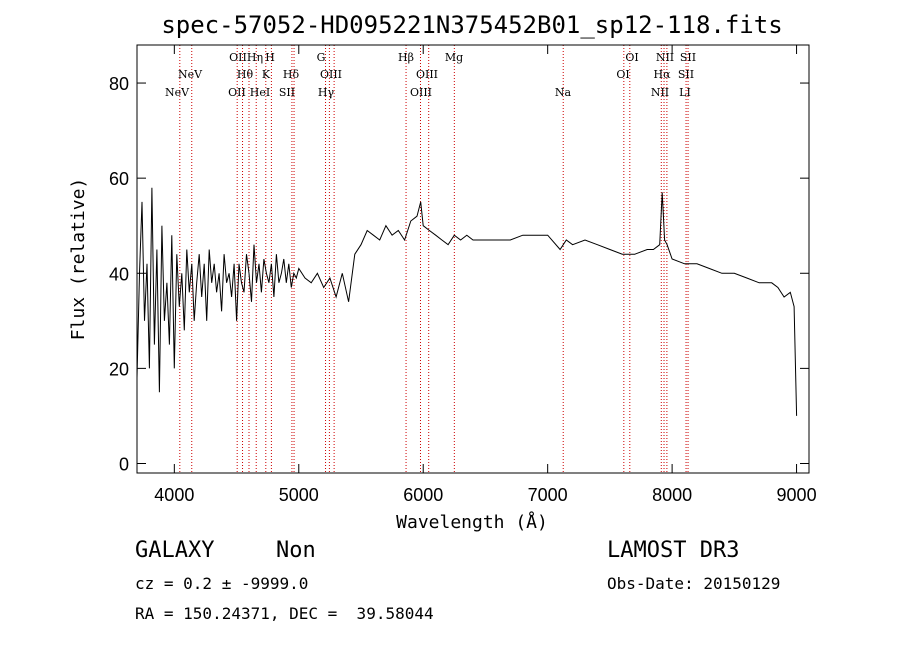 Image resolution: width=900 pixels, height=649 pixels. What do you see at coordinates (284, 613) in the screenshot?
I see `ra-dec: RA = 150.24371, DEC = 39.58044` at bounding box center [284, 613].